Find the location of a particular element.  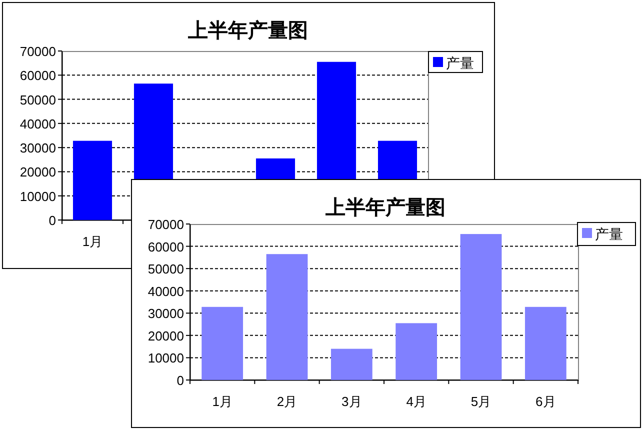

x-tick-label: 2月 is located at coordinates (287, 401).